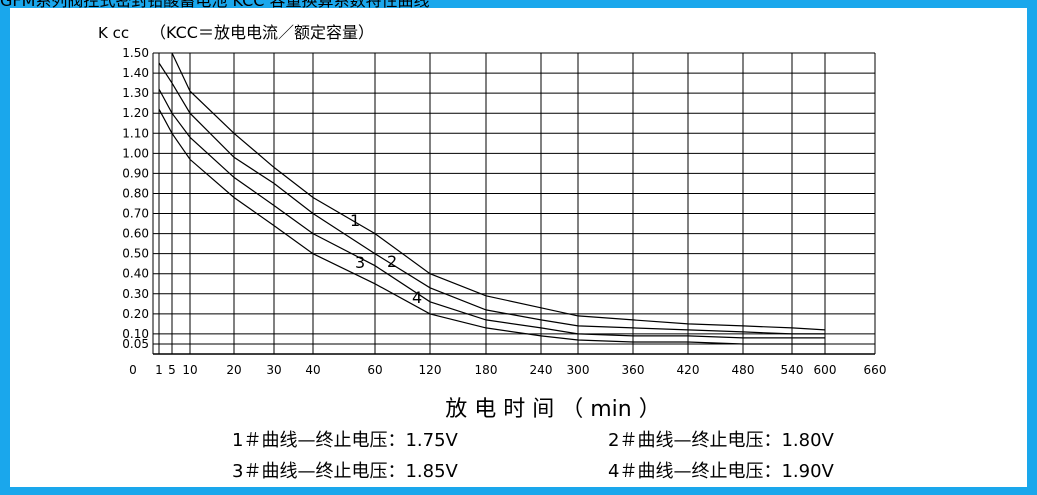 Image resolution: width=1037 pixels, height=495 pixels. Describe the element at coordinates (721, 471) in the screenshot. I see `legend-entry-4: 4＃曲线—终止电压：1.90V` at that location.